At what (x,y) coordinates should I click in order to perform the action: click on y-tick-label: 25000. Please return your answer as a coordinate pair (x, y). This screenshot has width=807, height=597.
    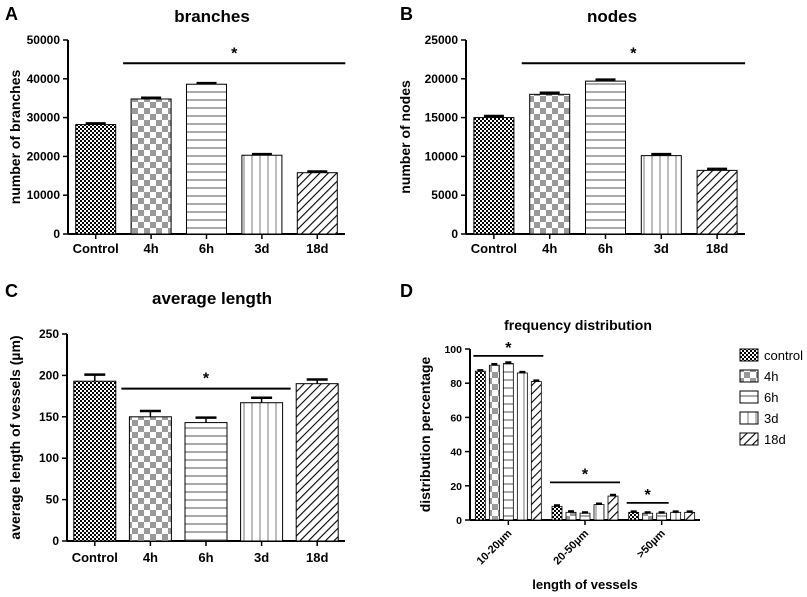
    Looking at the image, I should click on (442, 40).